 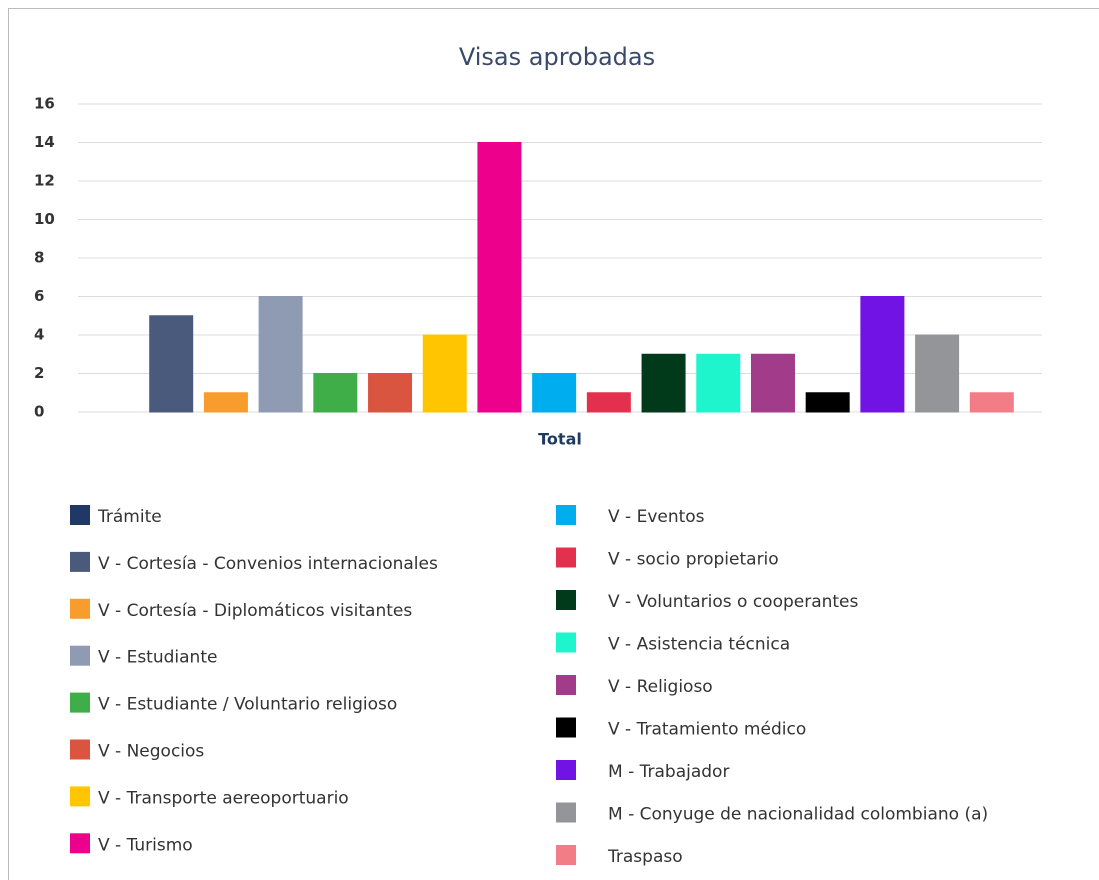 What do you see at coordinates (557, 57) in the screenshot?
I see `chart-title: Visas aprobadas` at bounding box center [557, 57].